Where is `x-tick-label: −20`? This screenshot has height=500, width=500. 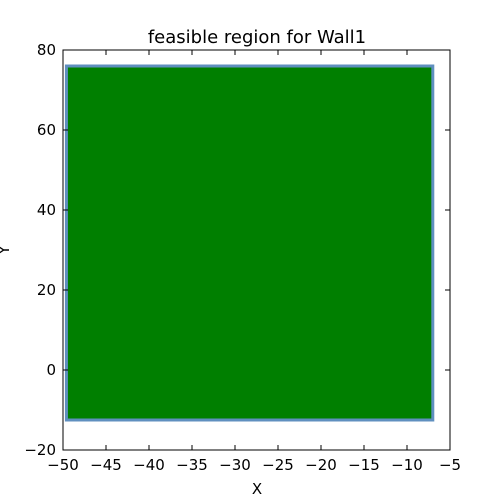
x-tick-label: −20 is located at coordinates (321, 465).